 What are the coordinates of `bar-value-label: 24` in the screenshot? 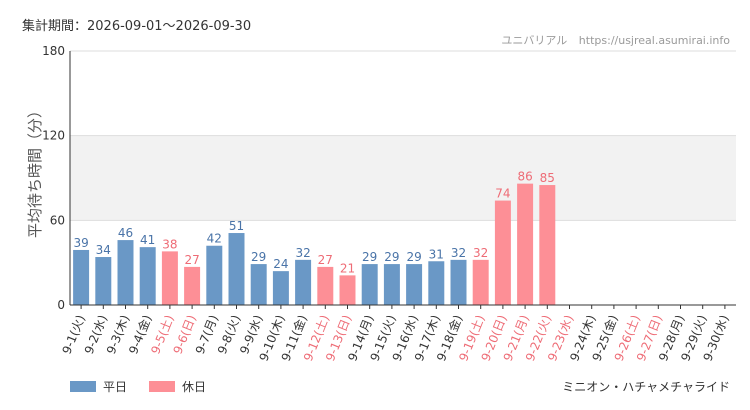 It's located at (280, 264).